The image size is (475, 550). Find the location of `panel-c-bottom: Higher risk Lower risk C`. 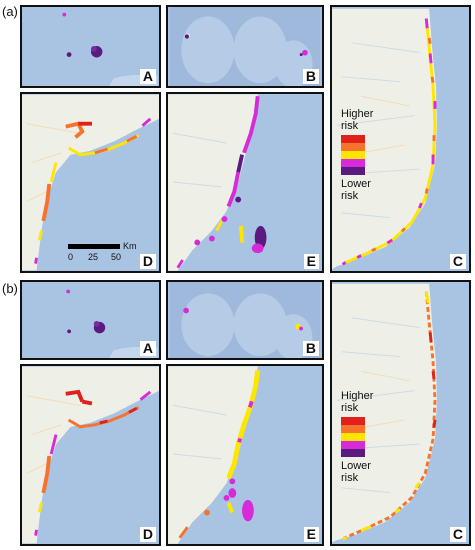

panel-c-bottom: Higher risk Lower risk C is located at coordinates (400, 413).